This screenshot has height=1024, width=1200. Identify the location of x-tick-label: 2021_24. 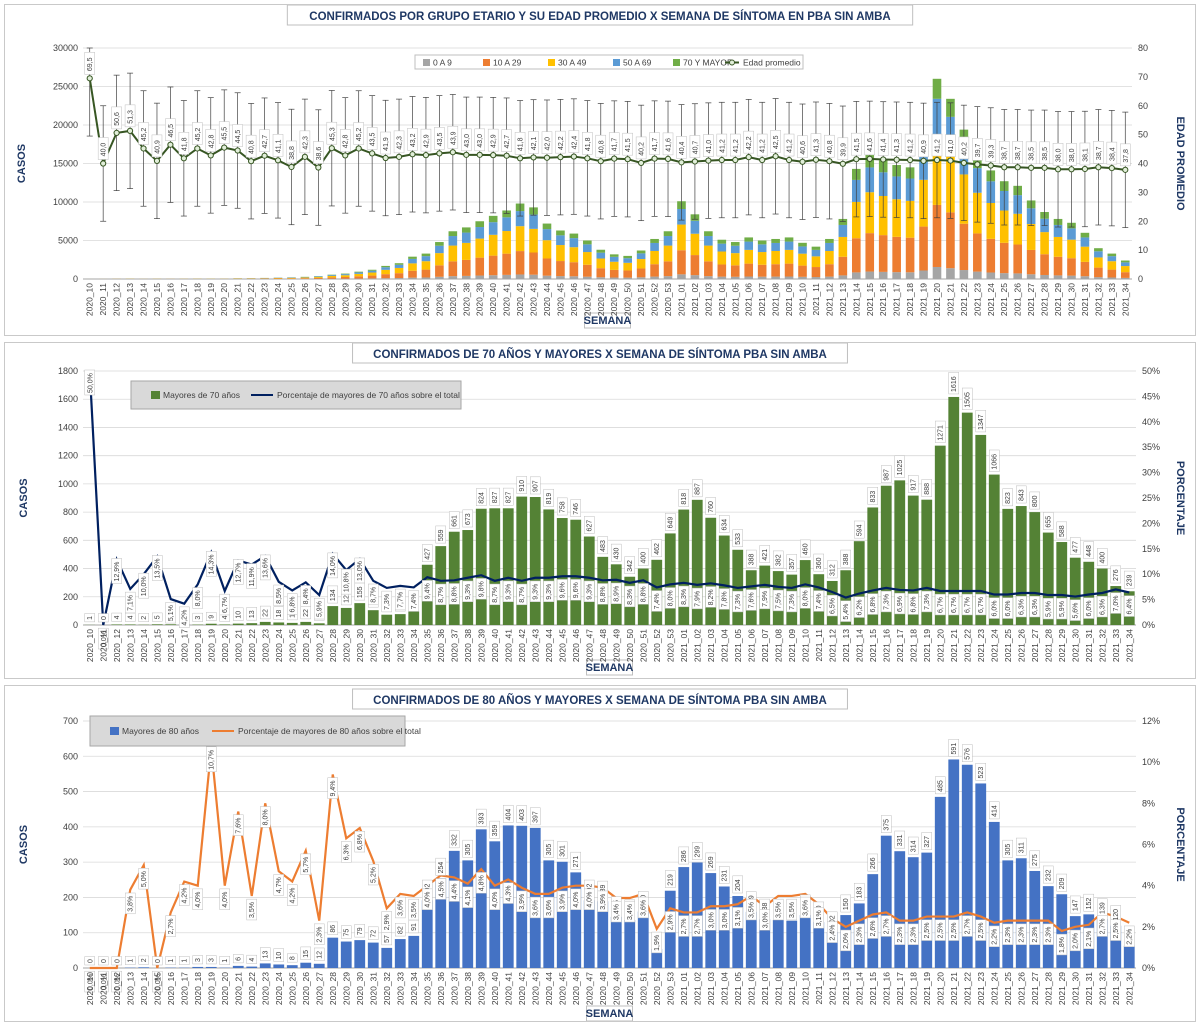
(994, 988).